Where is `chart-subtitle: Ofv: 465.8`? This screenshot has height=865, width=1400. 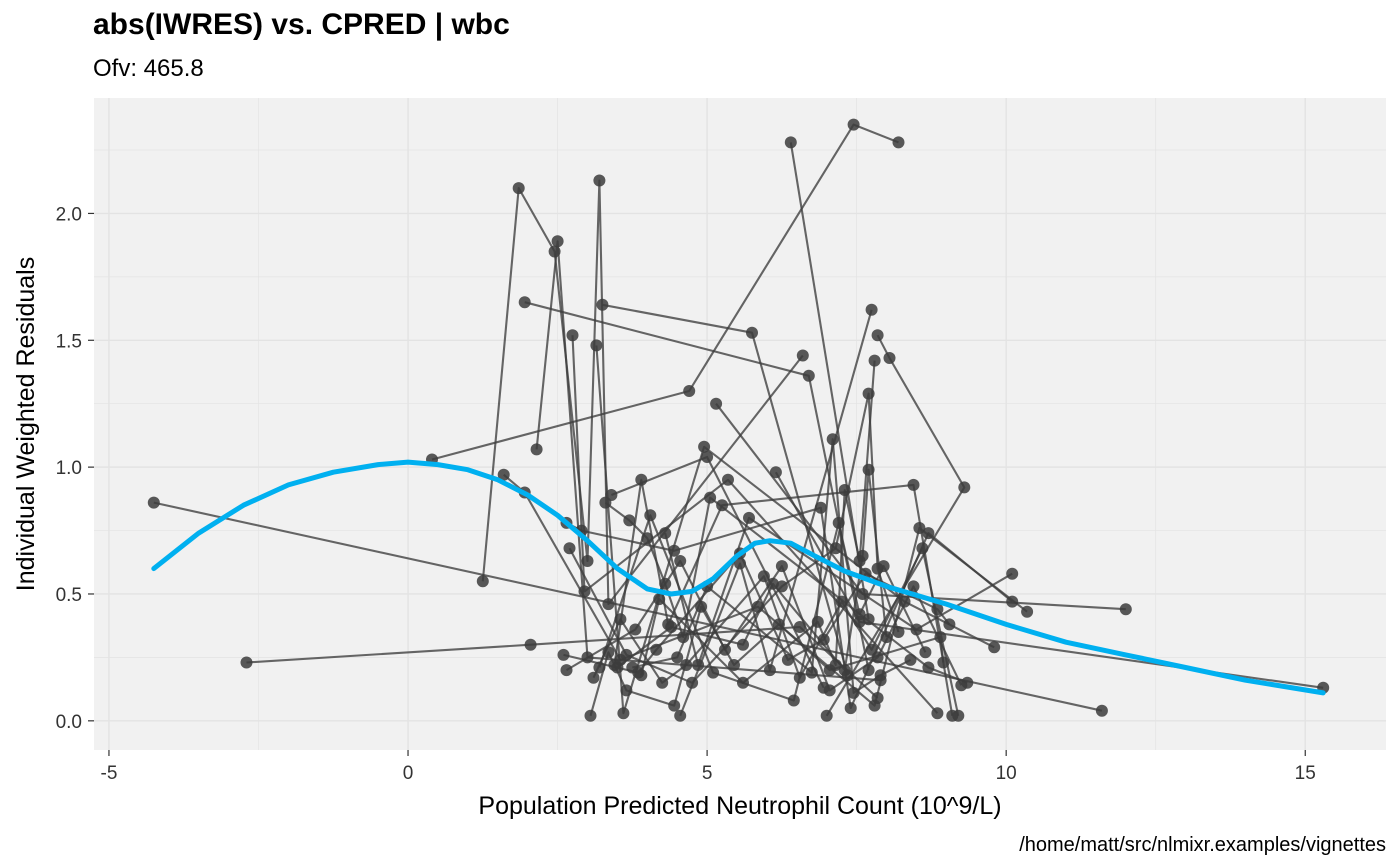 chart-subtitle: Ofv: 465.8 is located at coordinates (148, 68).